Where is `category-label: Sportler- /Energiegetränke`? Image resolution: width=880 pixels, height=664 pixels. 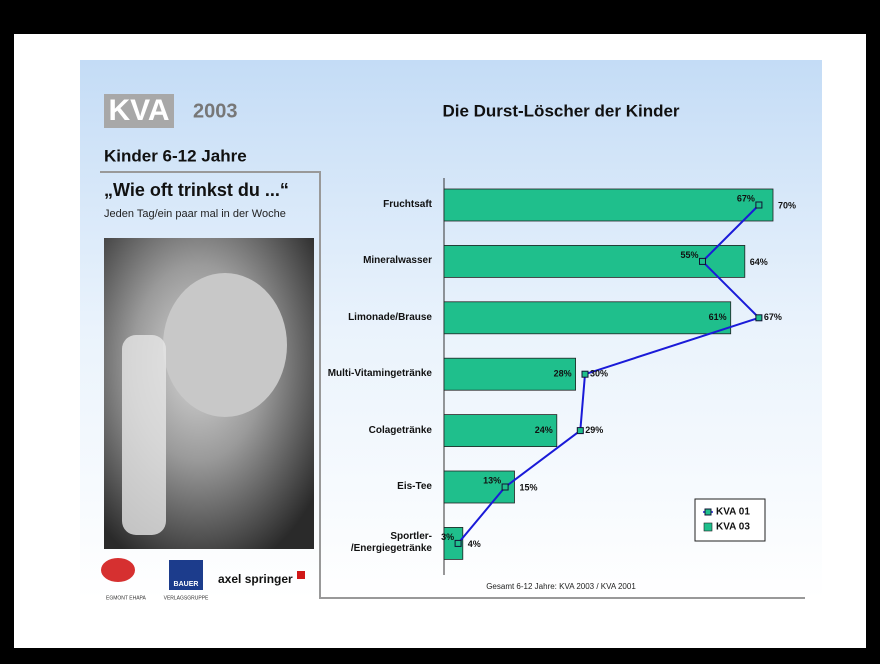
category-label: Sportler- /Energiegetränke is located at coordinates (391, 543).